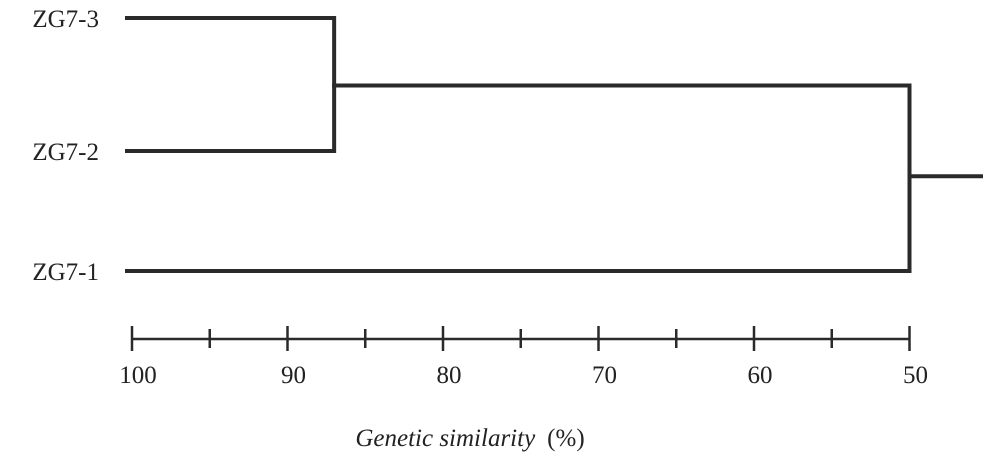 The width and height of the screenshot is (987, 466). Describe the element at coordinates (65, 19) in the screenshot. I see `leaf-label-zg7-3: ZG7-3` at that location.